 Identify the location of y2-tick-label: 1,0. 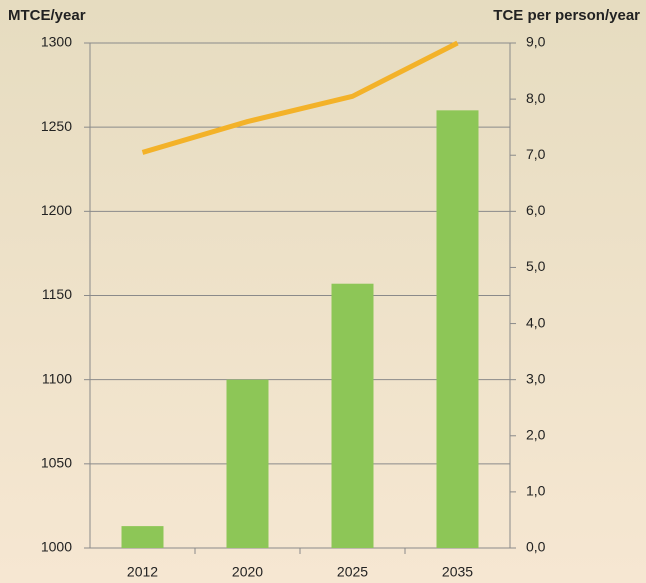
(536, 491).